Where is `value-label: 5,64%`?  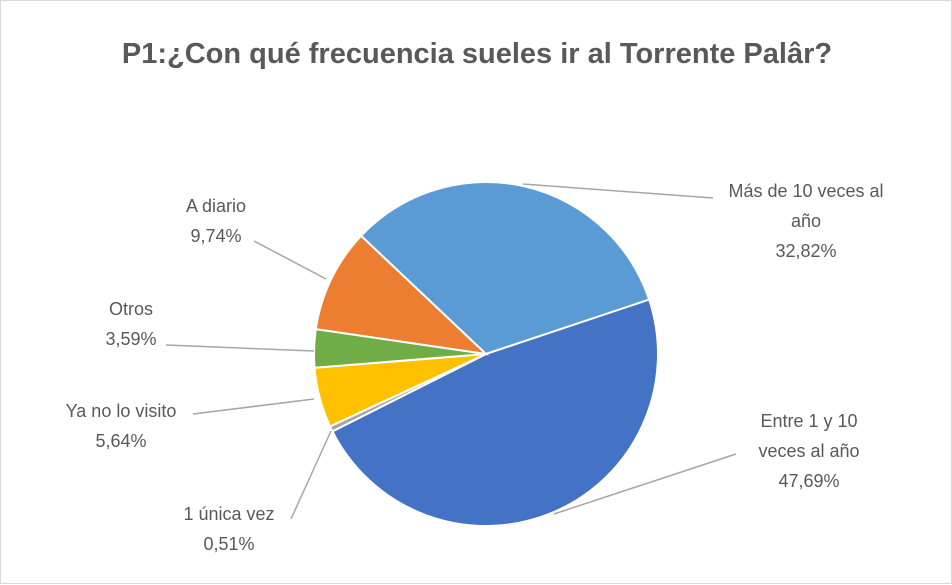 value-label: 5,64% is located at coordinates (121, 441).